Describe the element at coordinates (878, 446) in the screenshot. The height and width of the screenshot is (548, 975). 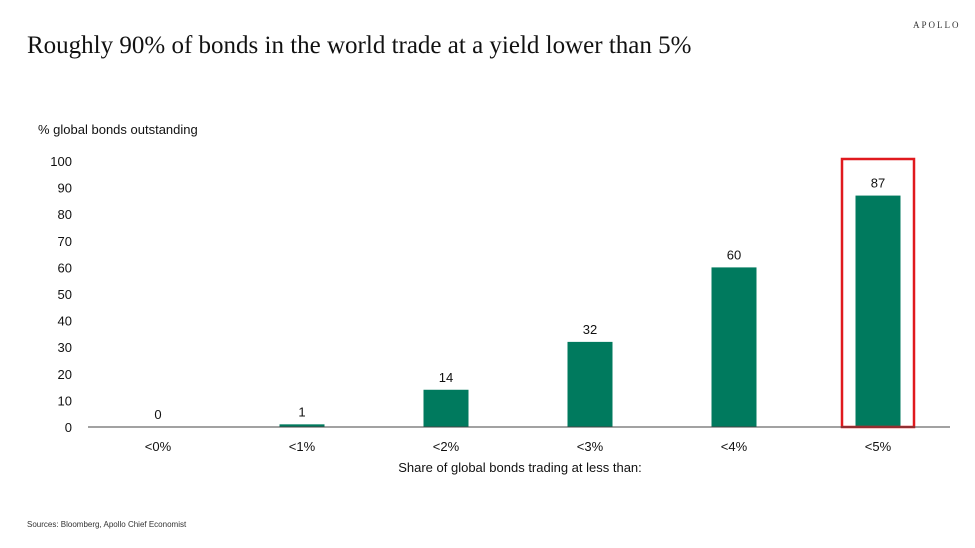
I see `x-tick-label: <5%` at that location.